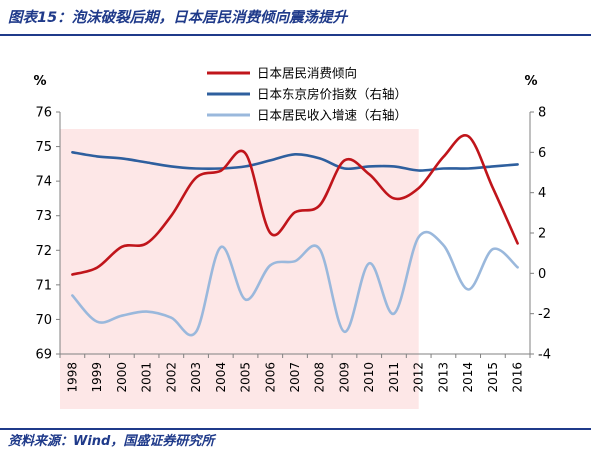  I want to click on left-tick-label: 75, so click(43, 147).